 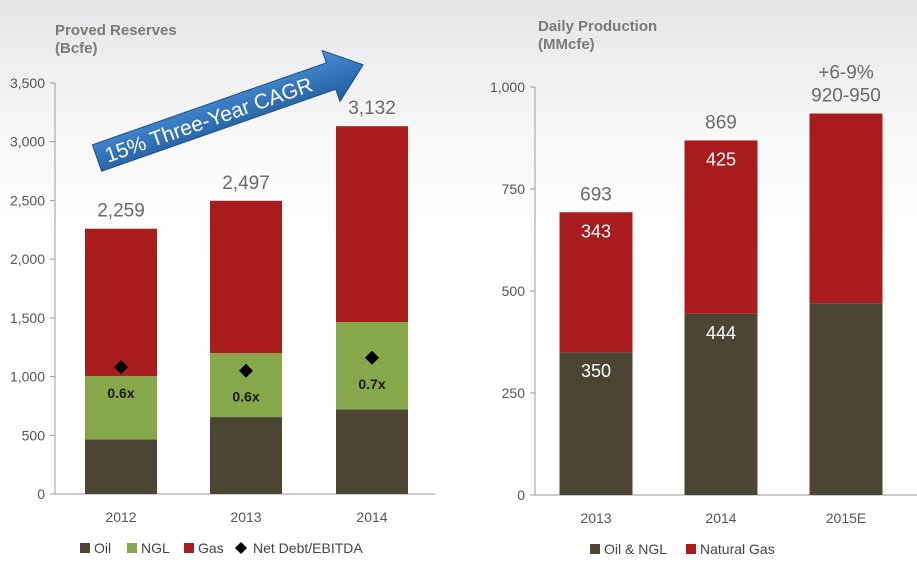 I want to click on net-debt-label-2012: 0.6x, so click(x=120, y=393).